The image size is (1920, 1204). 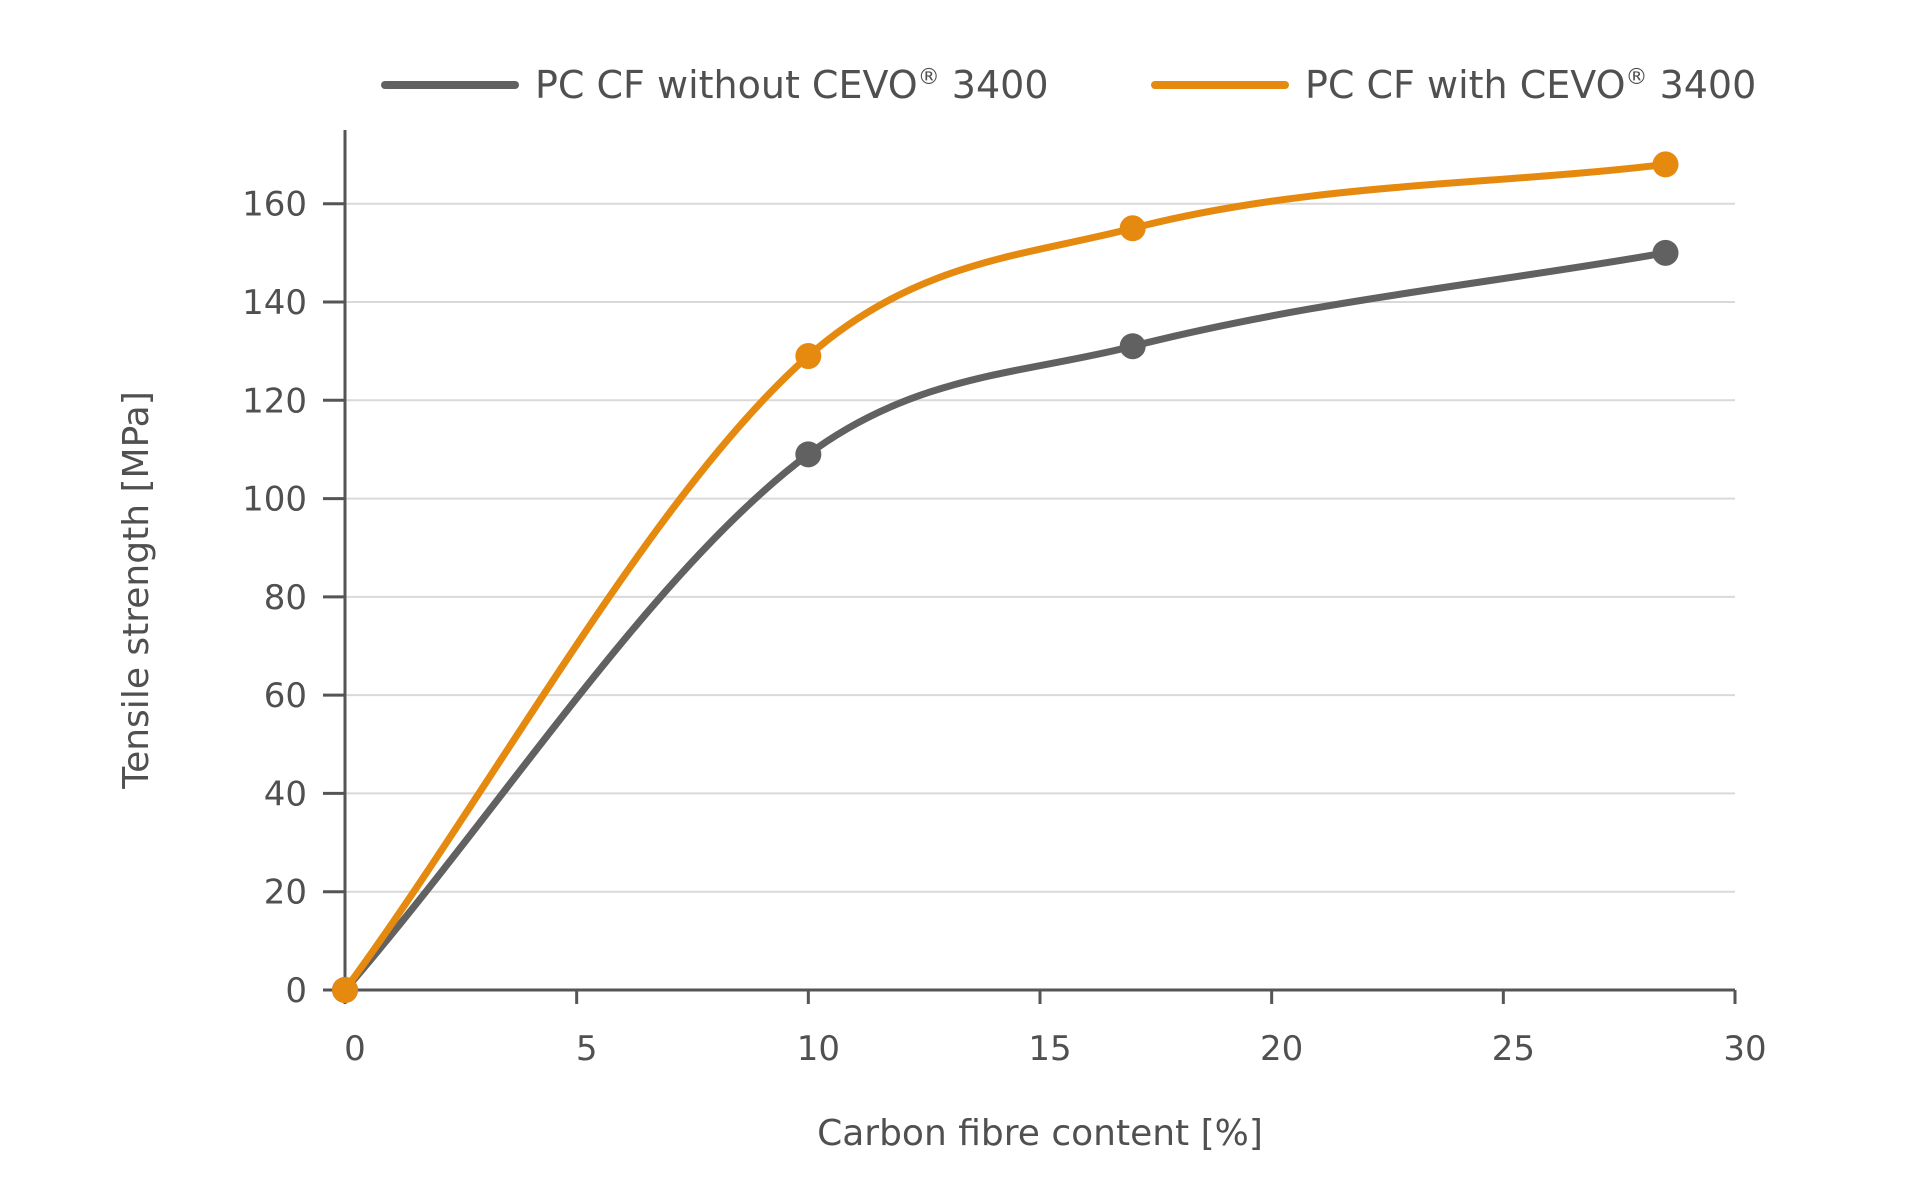 What do you see at coordinates (285, 794) in the screenshot?
I see `y-tick-label: 40` at bounding box center [285, 794].